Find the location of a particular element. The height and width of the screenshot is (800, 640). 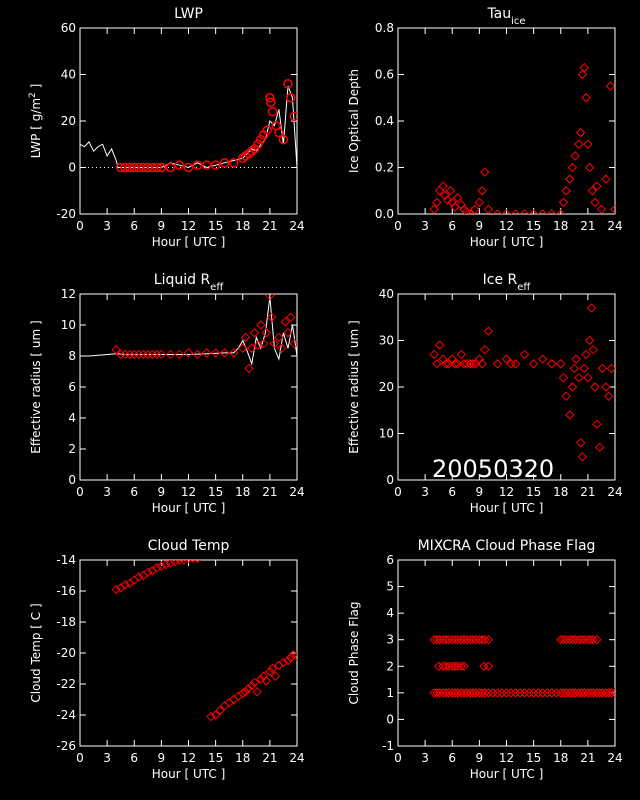

x-tick-label: 21 is located at coordinates (587, 492).